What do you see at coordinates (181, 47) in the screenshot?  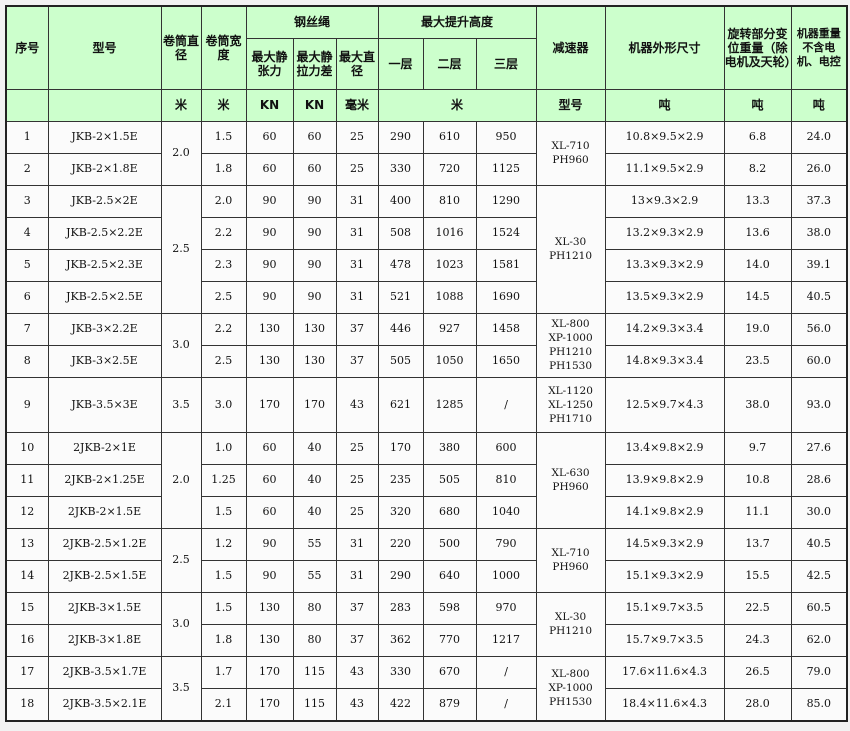 I see `header-drum-diameter: 卷筒直径` at bounding box center [181, 47].